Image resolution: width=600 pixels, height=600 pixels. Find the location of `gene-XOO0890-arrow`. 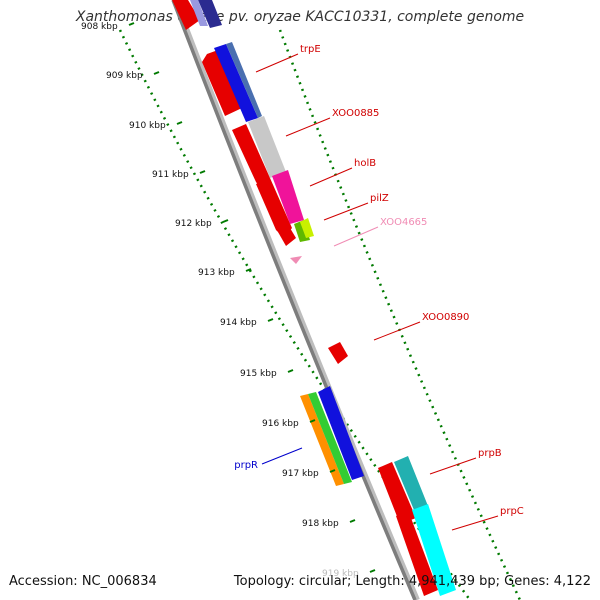

gene-XOO0890-arrow is located at coordinates (338, 353).